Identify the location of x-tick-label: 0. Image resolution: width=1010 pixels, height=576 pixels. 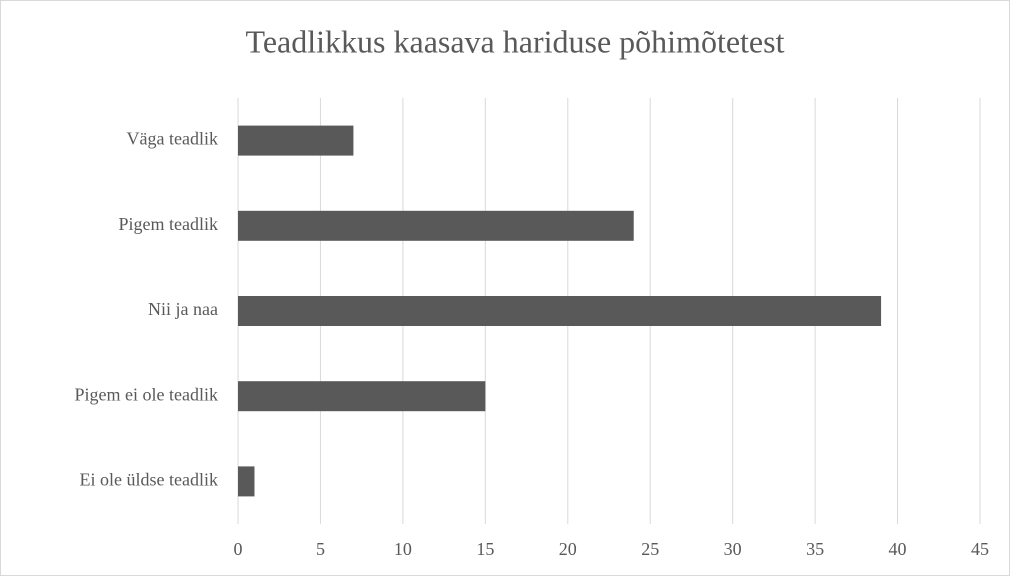
(238, 549).